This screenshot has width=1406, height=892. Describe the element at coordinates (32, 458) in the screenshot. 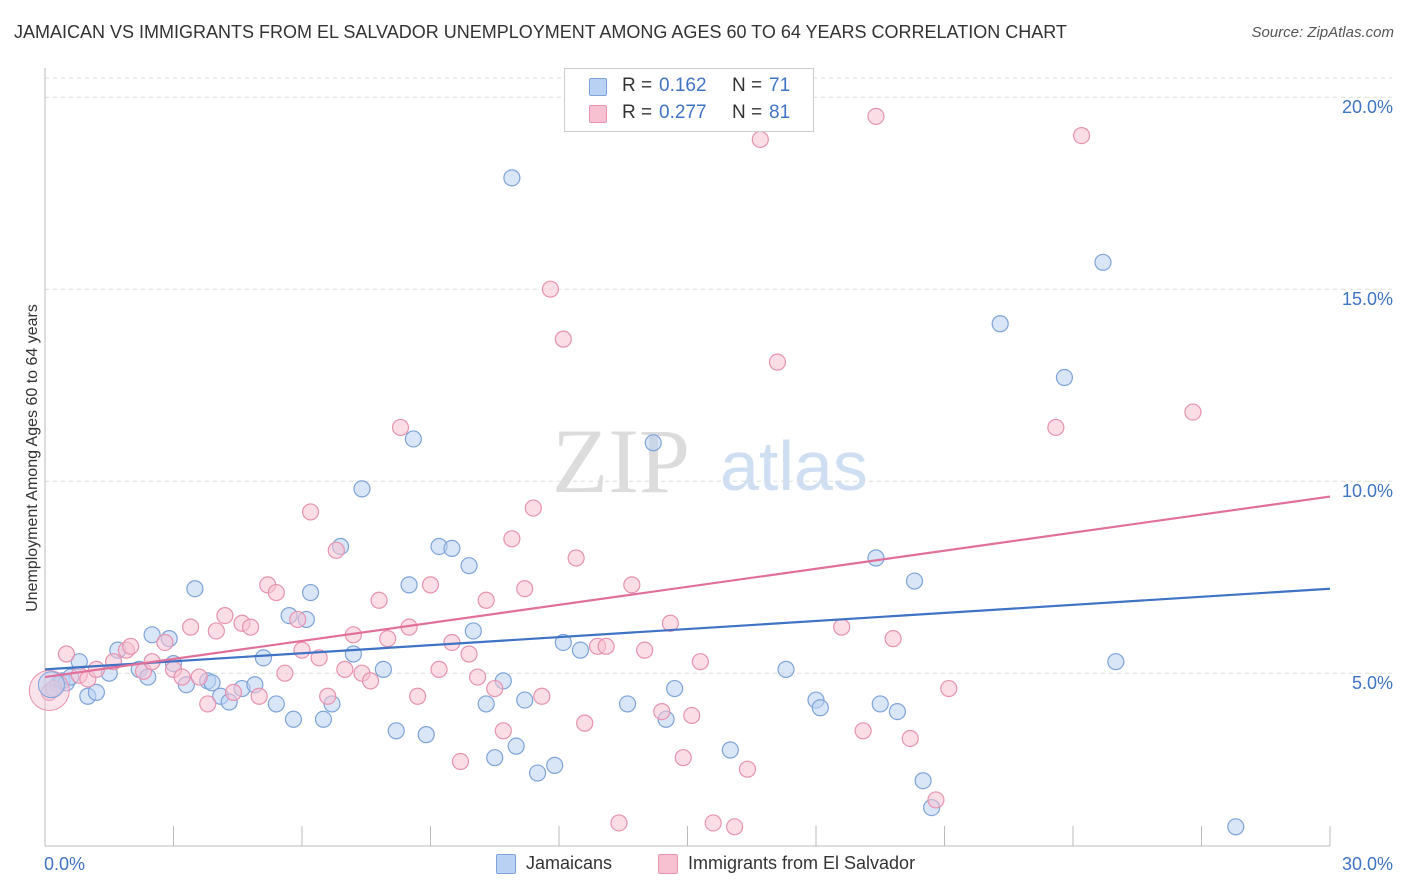

I see `y-axis-label: Unemployment Among Ages 60 to 64 years` at that location.